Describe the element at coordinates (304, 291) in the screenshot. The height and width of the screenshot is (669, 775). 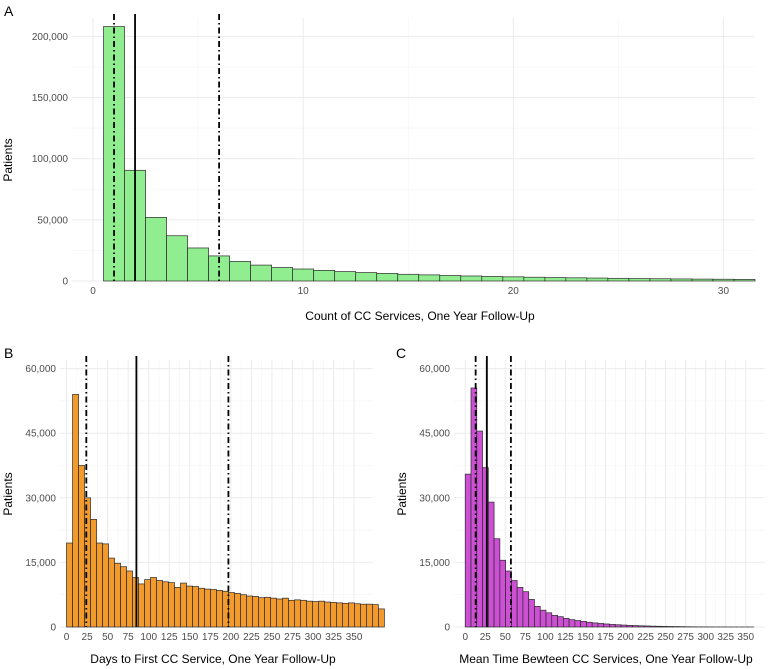
I see `x-tick-label: 10` at that location.